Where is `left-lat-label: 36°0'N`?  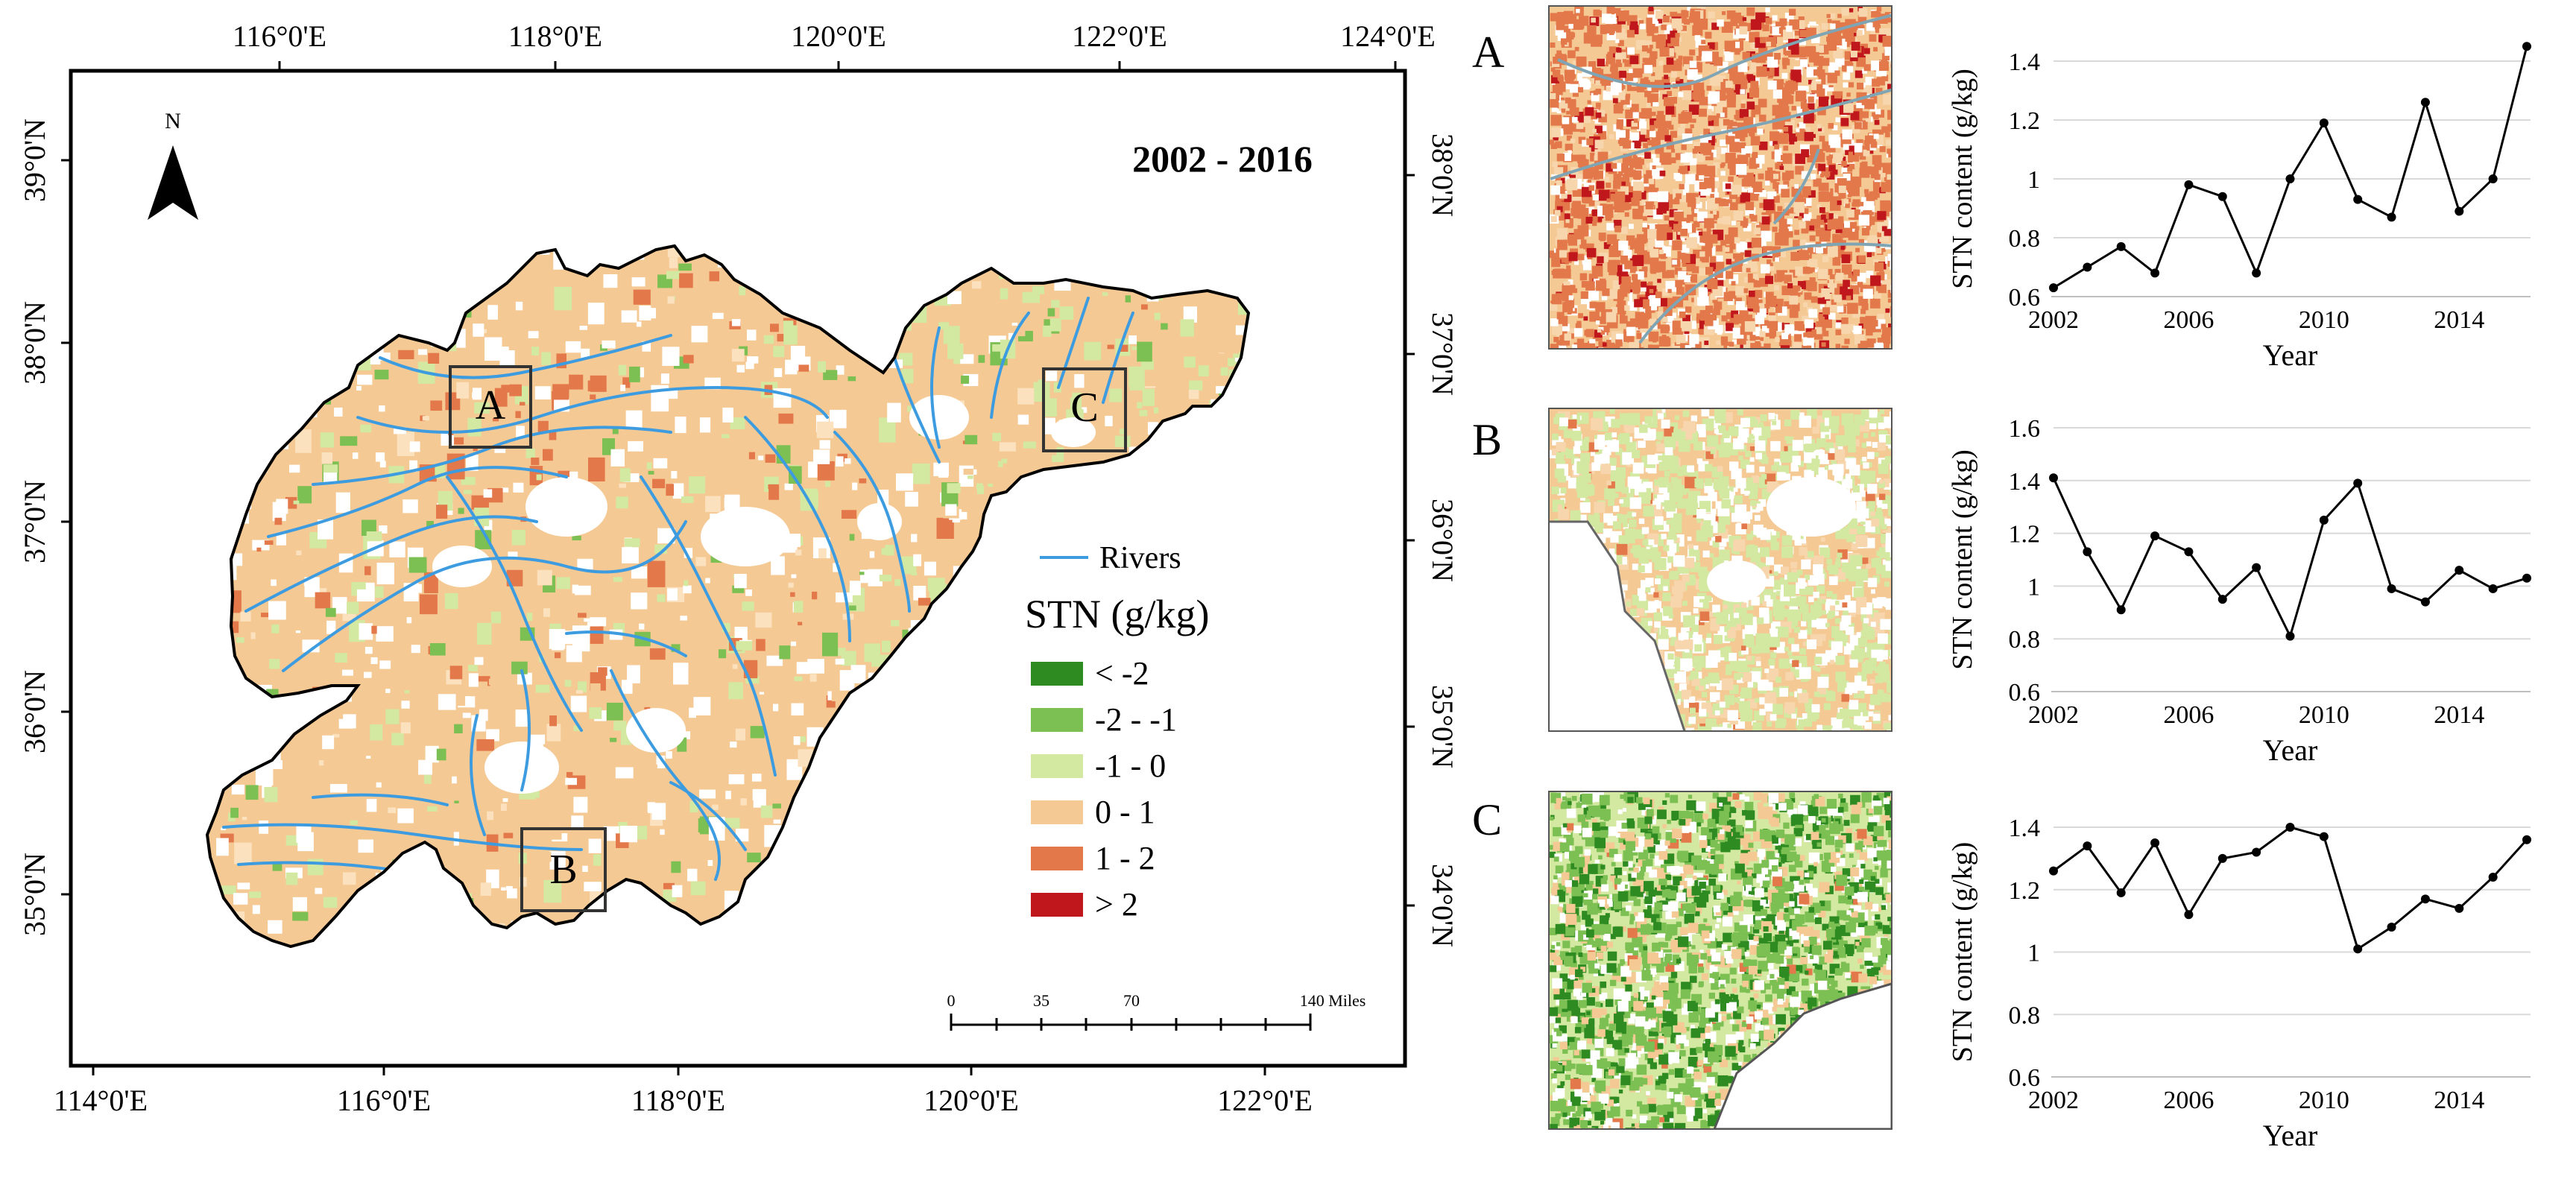 left-lat-label: 36°0'N is located at coordinates (35, 711).